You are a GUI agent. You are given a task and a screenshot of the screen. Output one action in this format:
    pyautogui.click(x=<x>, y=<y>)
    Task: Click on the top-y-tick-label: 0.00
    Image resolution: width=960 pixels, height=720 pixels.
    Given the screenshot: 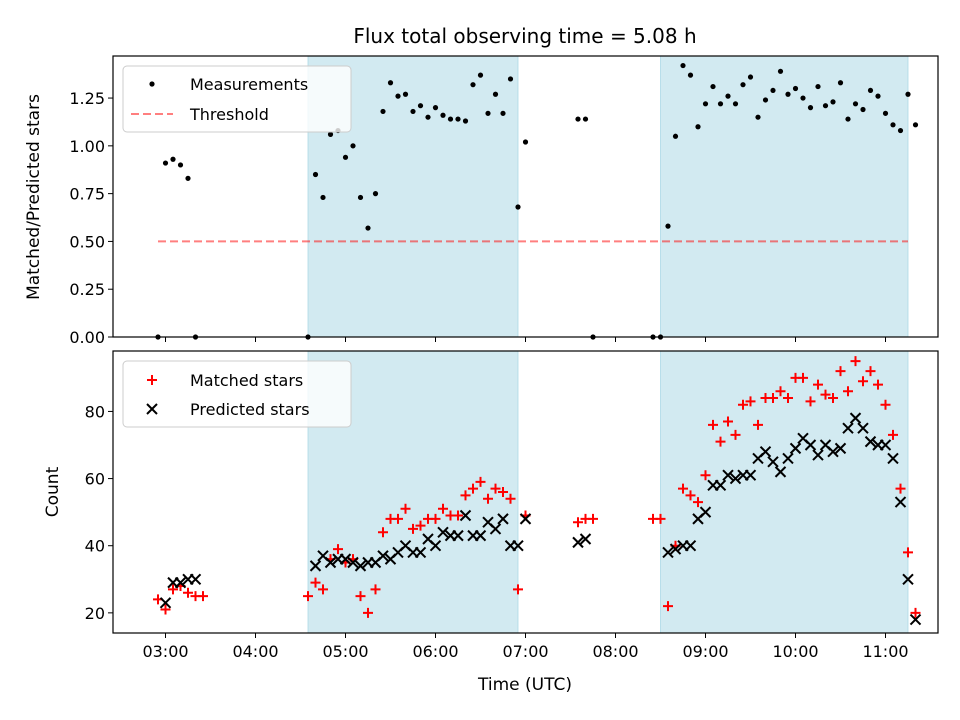 What is the action you would take?
    pyautogui.click(x=87, y=337)
    